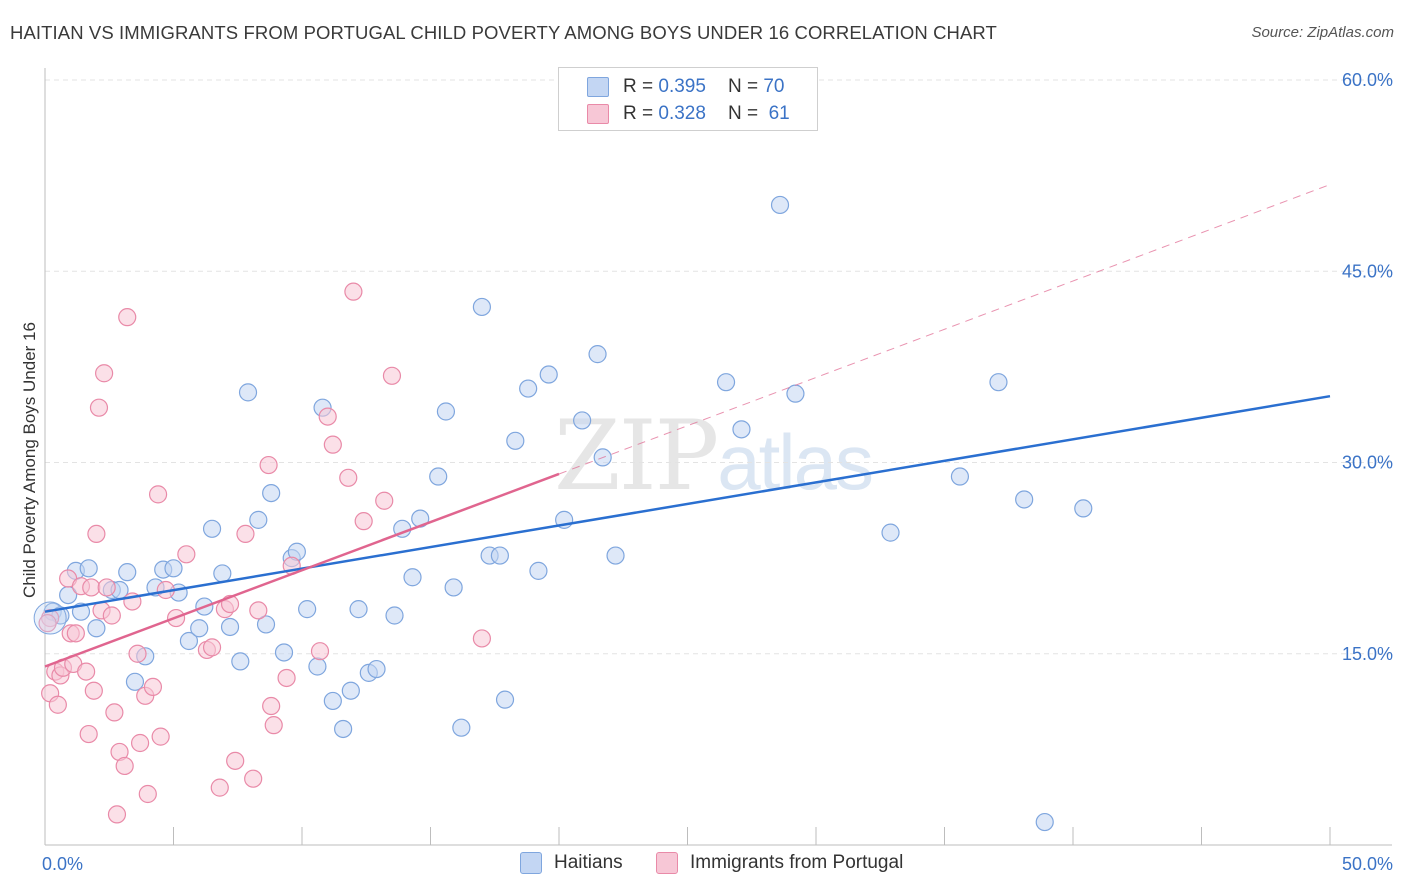 This screenshot has width=1406, height=892. I want to click on legend-n-value: 70, so click(774, 86).